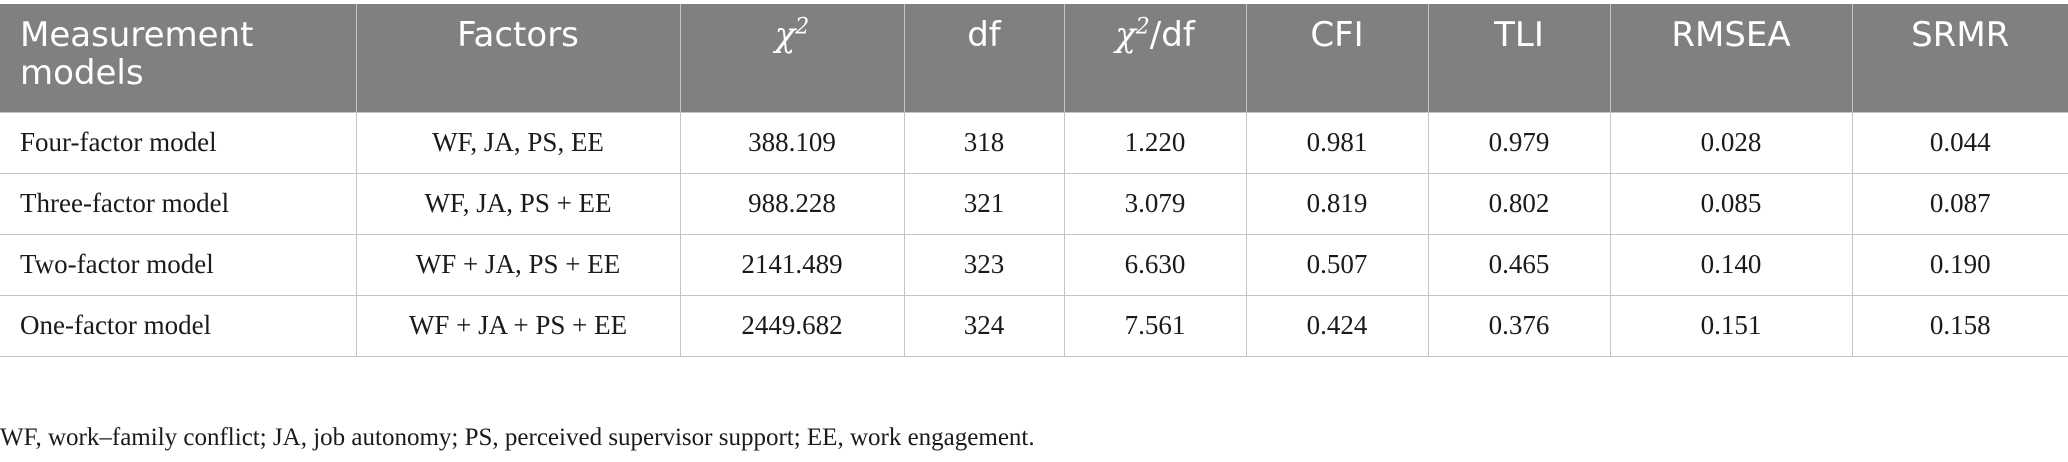 Image resolution: width=2068 pixels, height=462 pixels. What do you see at coordinates (178, 203) in the screenshot?
I see `cell-model: Three-factor model` at bounding box center [178, 203].